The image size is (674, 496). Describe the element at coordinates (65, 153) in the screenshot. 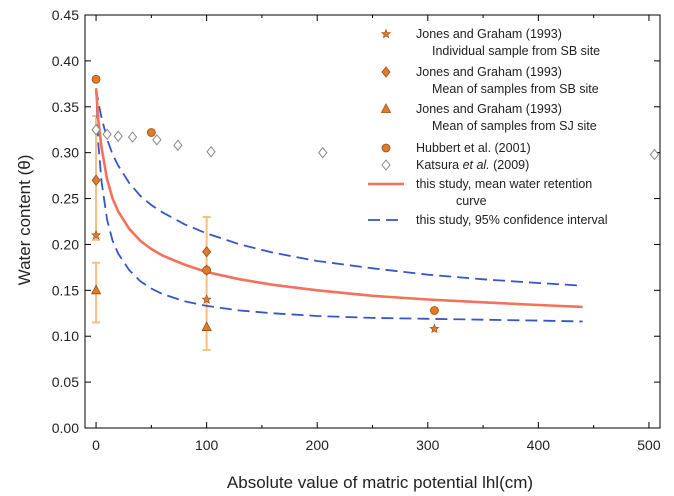

I see `y-tick-label: 0.30` at that location.